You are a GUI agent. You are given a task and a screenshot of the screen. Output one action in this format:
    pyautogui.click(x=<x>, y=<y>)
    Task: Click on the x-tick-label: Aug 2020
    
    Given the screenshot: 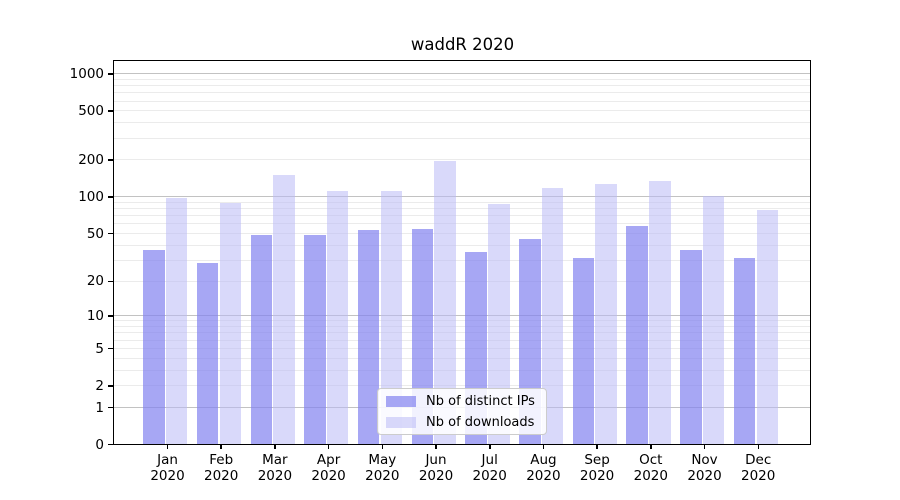 What is the action you would take?
    pyautogui.click(x=543, y=468)
    